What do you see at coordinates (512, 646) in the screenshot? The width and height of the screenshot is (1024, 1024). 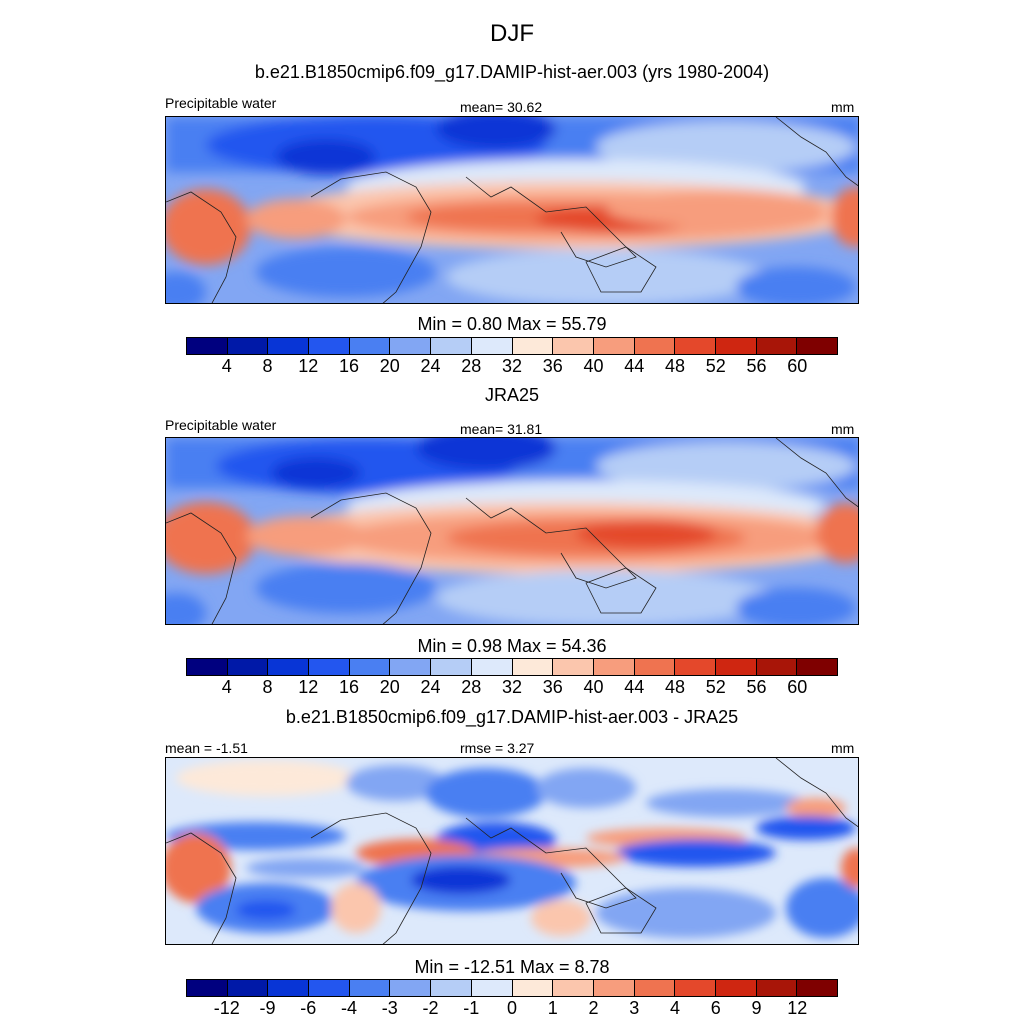 I see `panel-2-min-max: Min = 0.98 Max = 54.36` at bounding box center [512, 646].